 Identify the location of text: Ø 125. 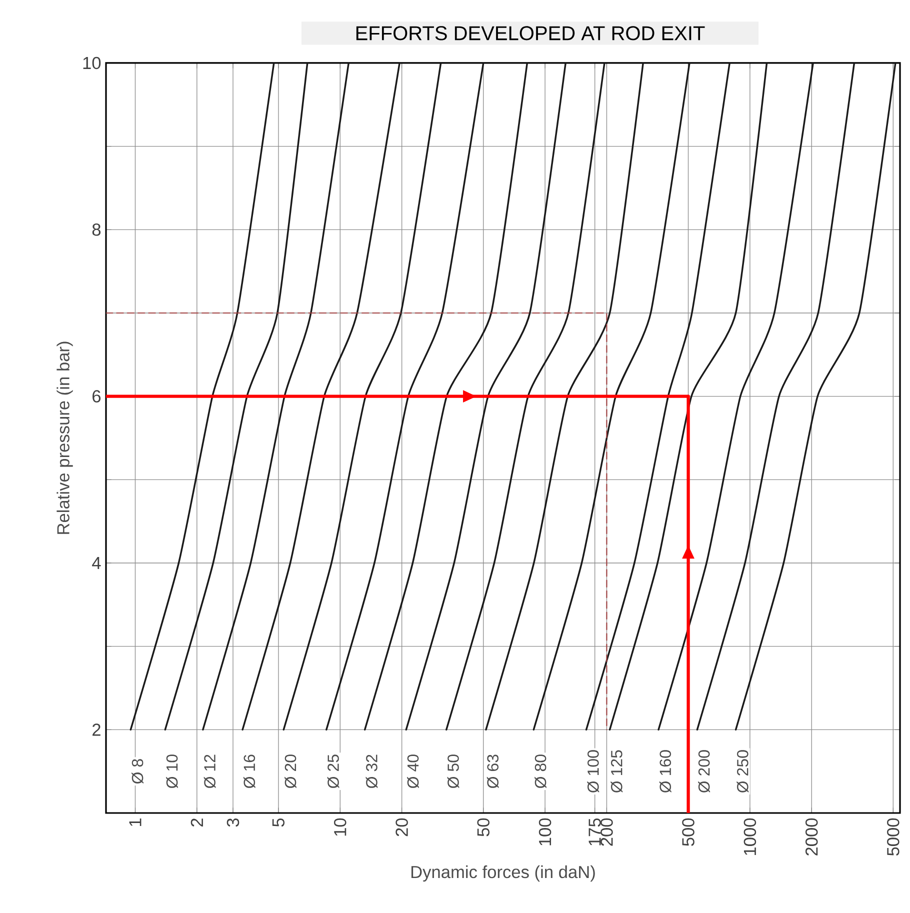
(616, 771).